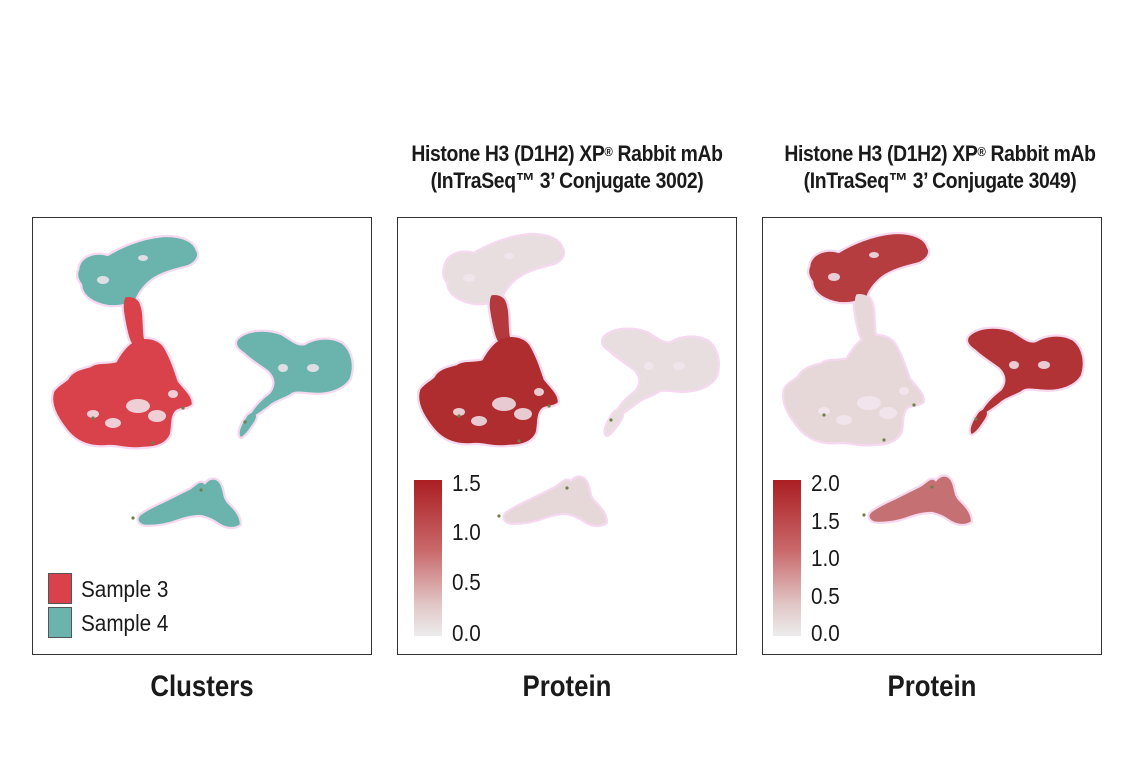  What do you see at coordinates (1025, 371) in the screenshot?
I see `protein-2-region-right-cluster` at bounding box center [1025, 371].